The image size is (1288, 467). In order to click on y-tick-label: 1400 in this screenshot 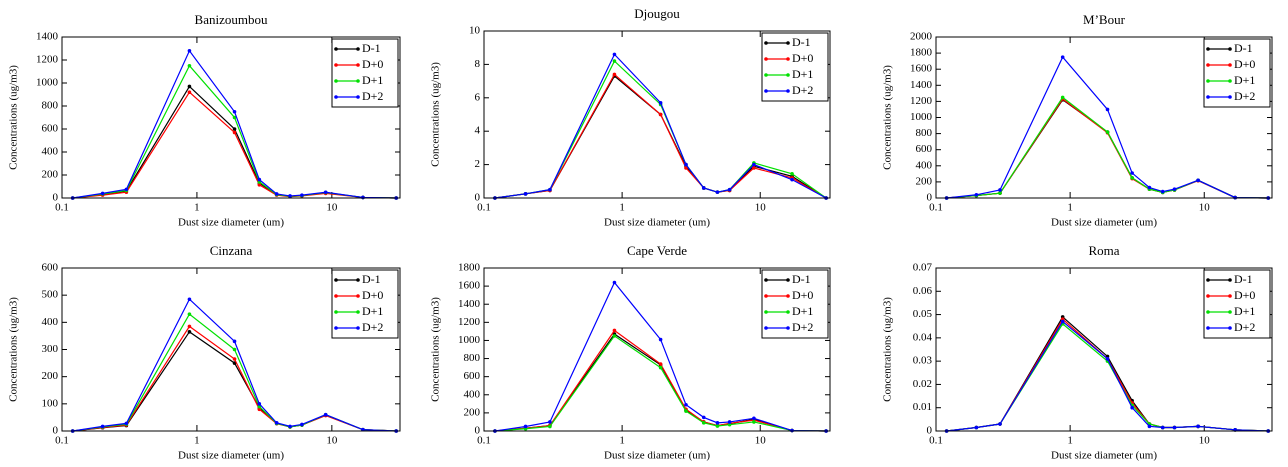, I will do `click(921, 85)`.